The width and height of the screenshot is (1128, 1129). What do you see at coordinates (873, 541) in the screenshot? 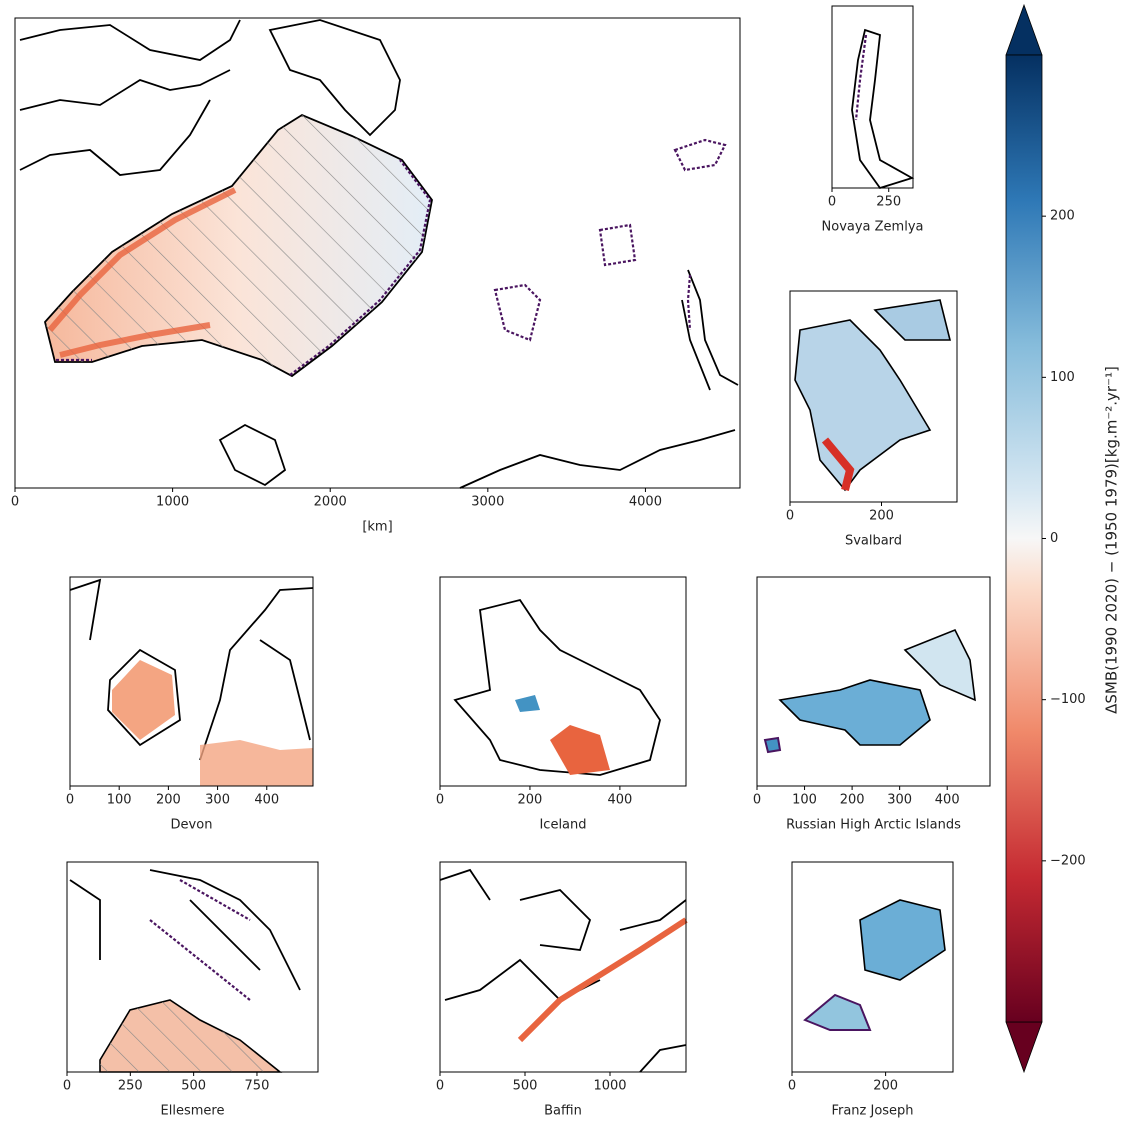
I see `x-axis-label: Svalbard` at bounding box center [873, 541].